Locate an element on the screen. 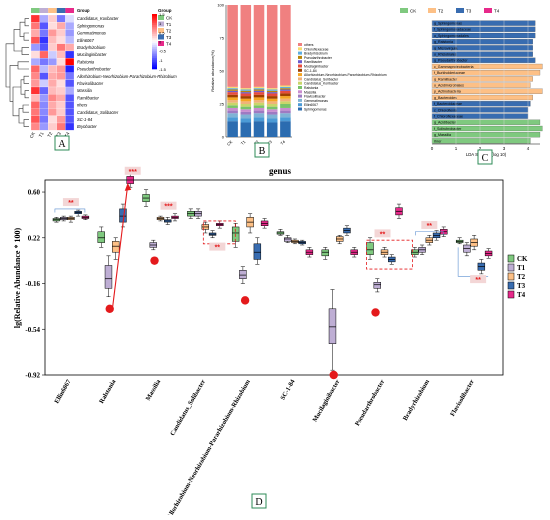 The image size is (550, 520). heatmap-column-labels: CK T1 T2 T3 T4 is located at coordinates (50, 135).